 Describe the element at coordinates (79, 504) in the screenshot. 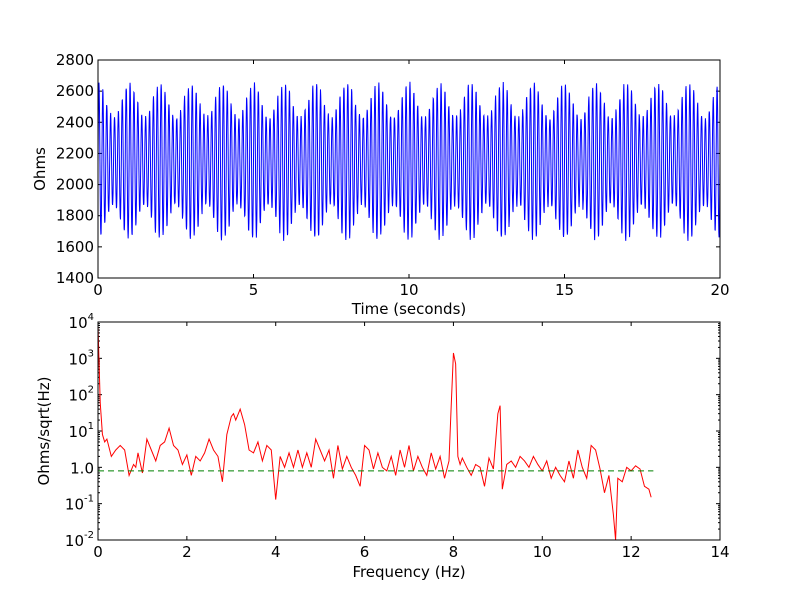

I see `psd-ytick-label: 10⁻¹` at that location.